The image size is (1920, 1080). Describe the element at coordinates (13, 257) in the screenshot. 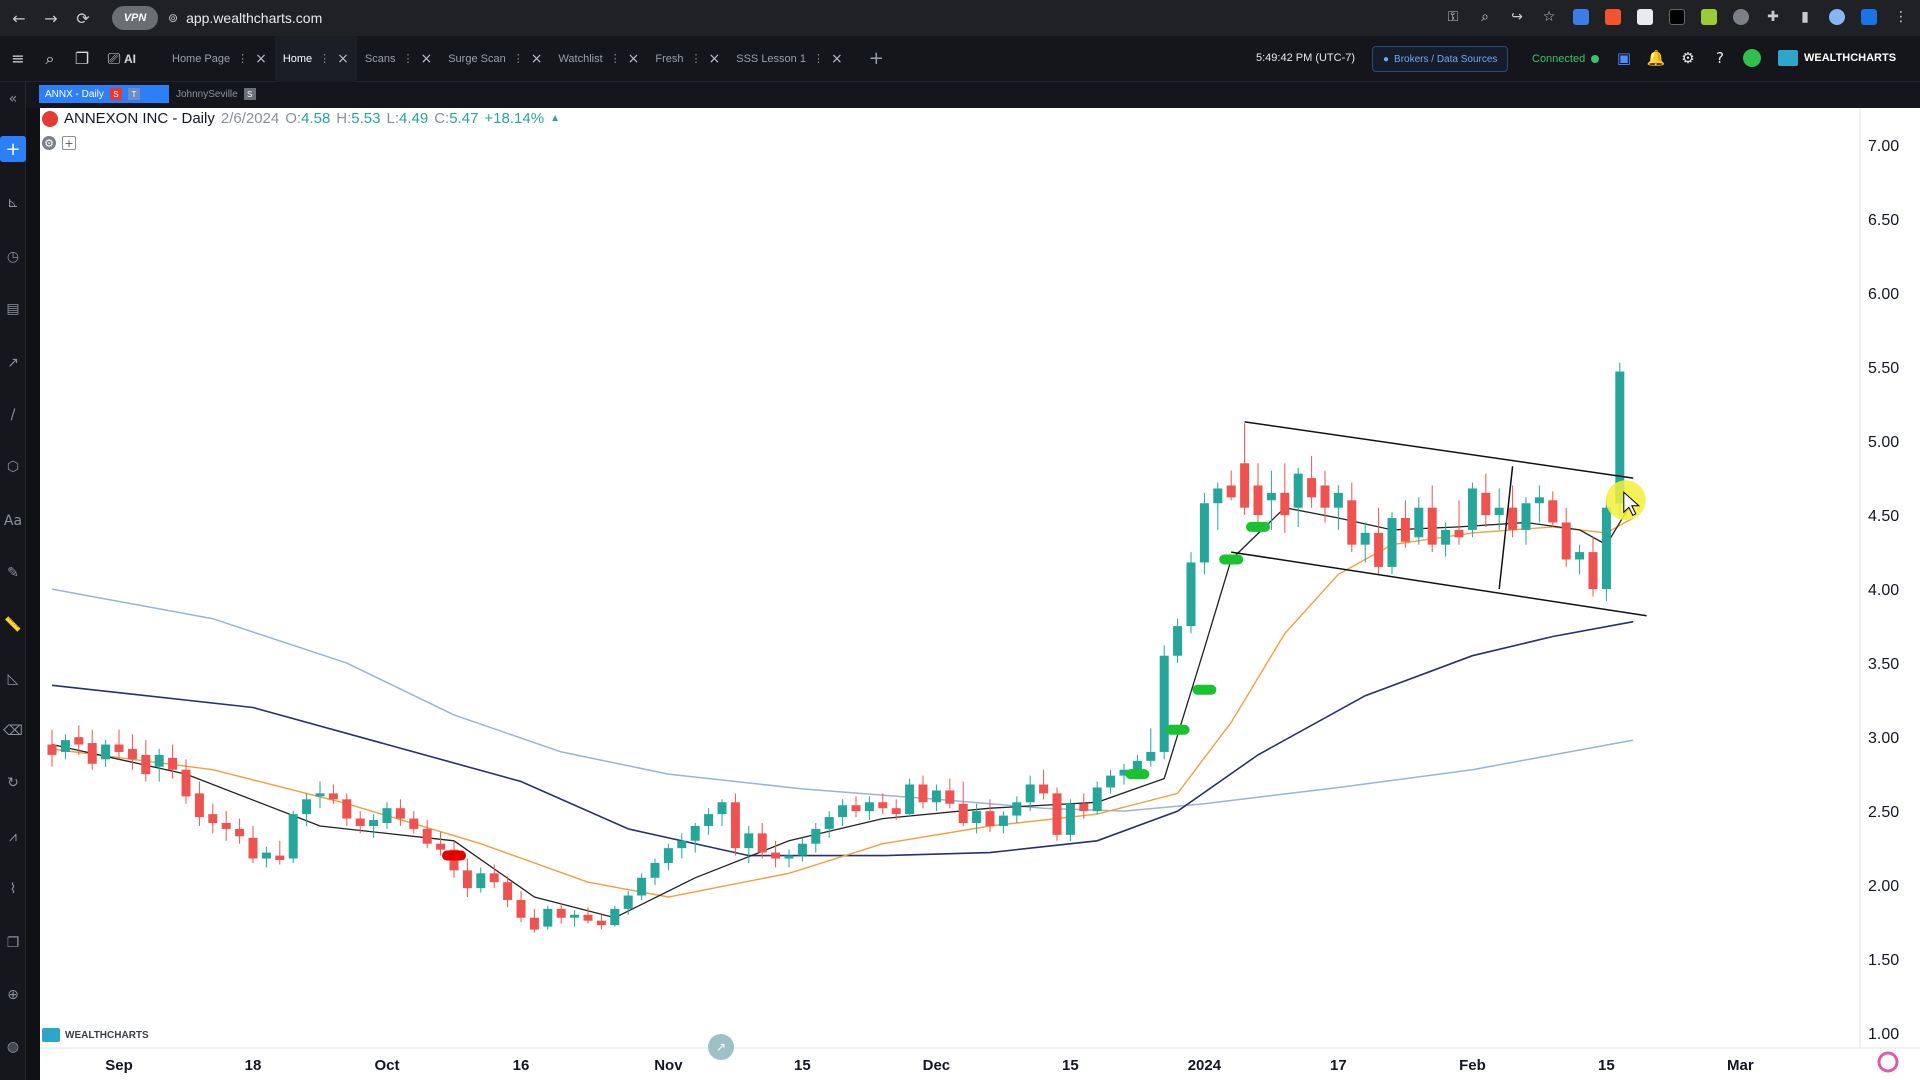

I see `clock-icon: ◷` at that location.